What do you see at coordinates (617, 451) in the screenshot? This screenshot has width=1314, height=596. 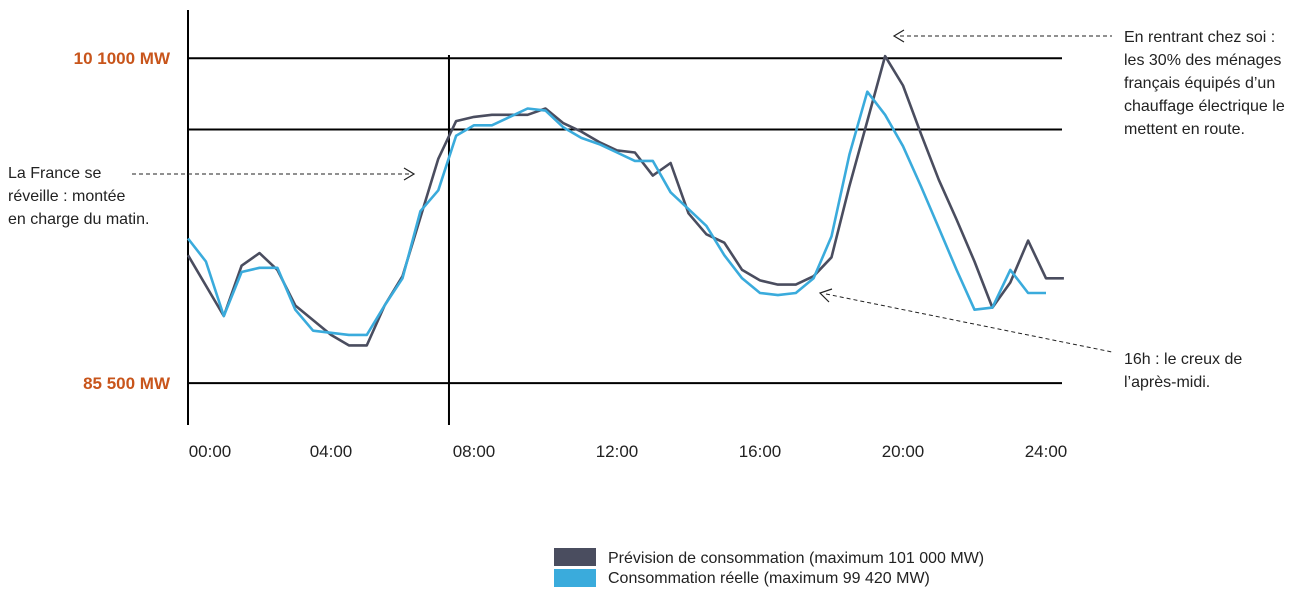 I see `x-tick-label: 12:00` at bounding box center [617, 451].